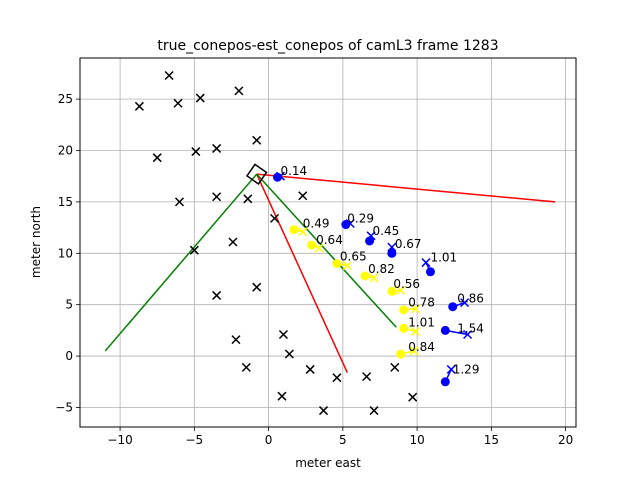 This screenshot has width=640, height=480. What do you see at coordinates (316, 224) in the screenshot?
I see `point-label: 0.49` at bounding box center [316, 224].